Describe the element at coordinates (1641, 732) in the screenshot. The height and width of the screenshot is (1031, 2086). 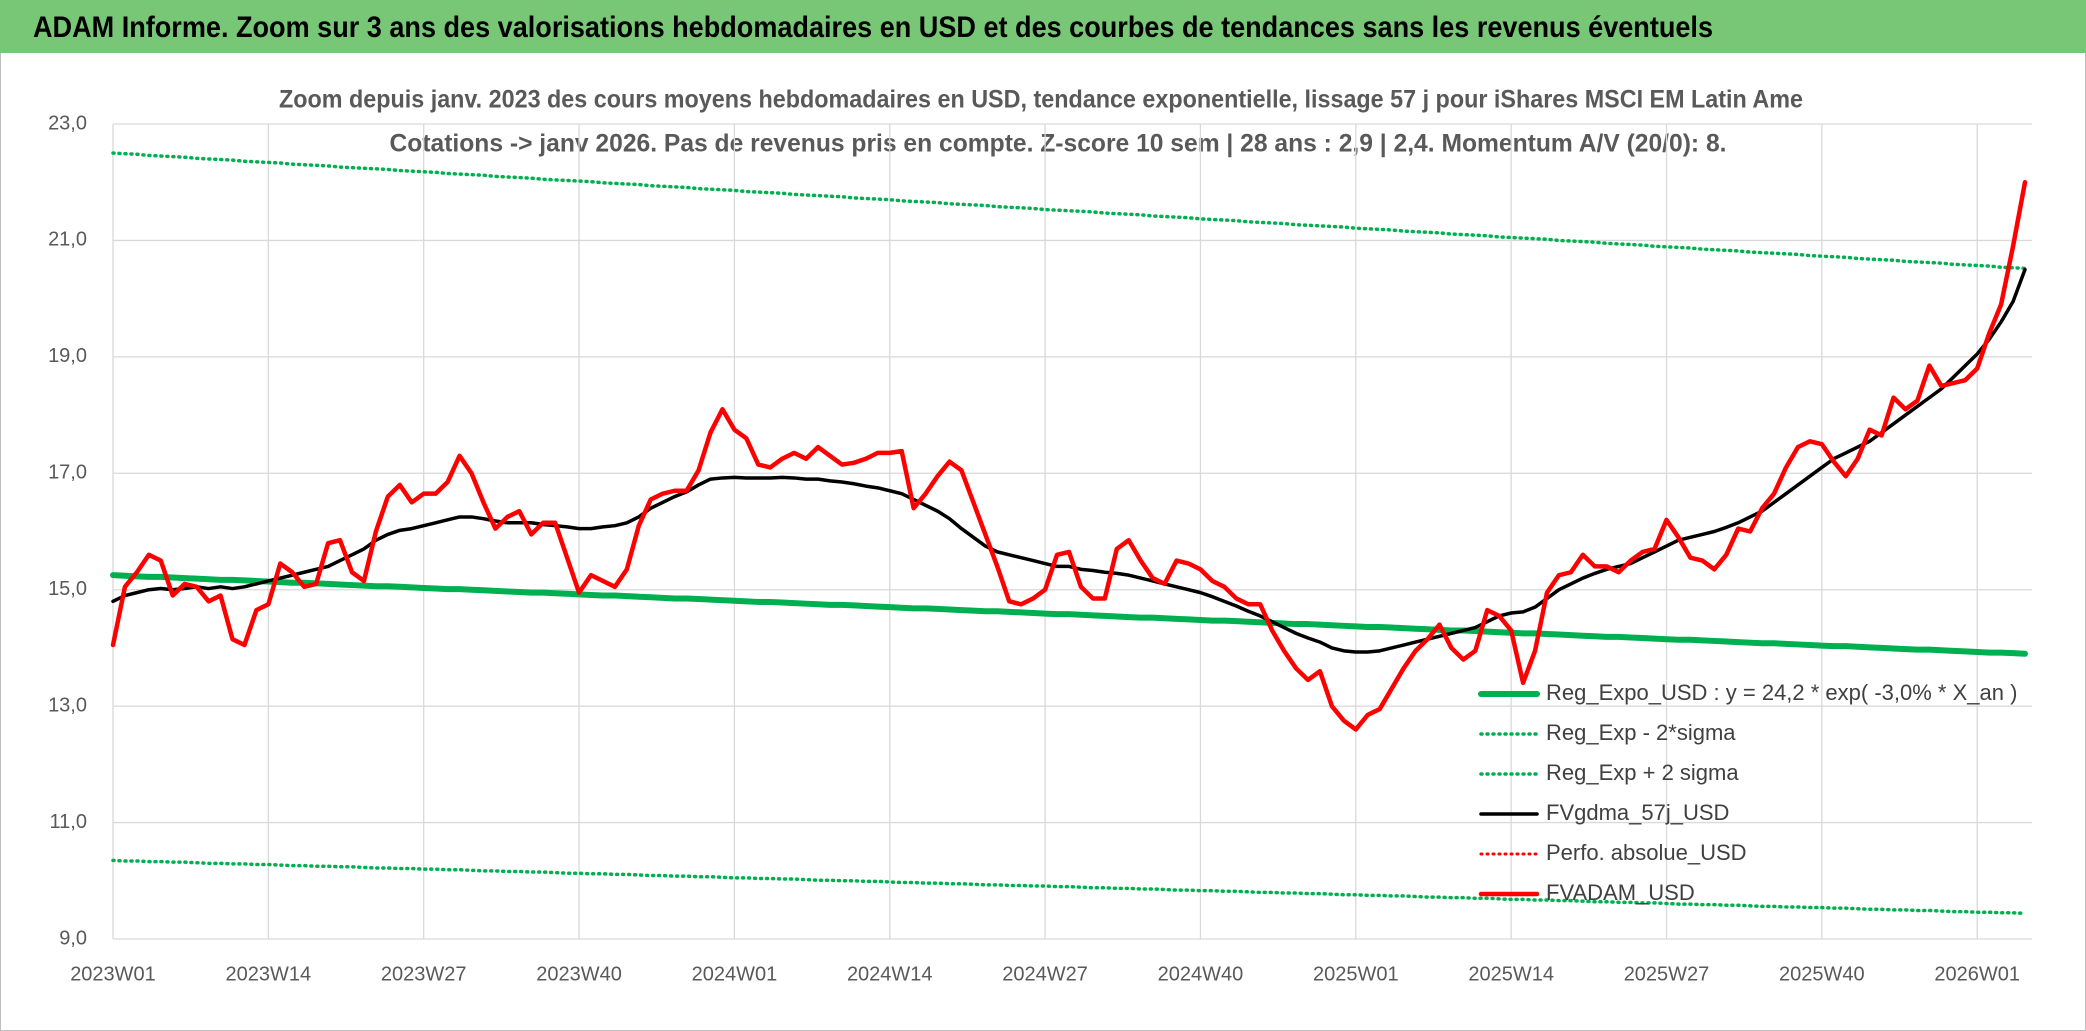
I see `legend-label: Reg_Exp - 2*sigma` at that location.